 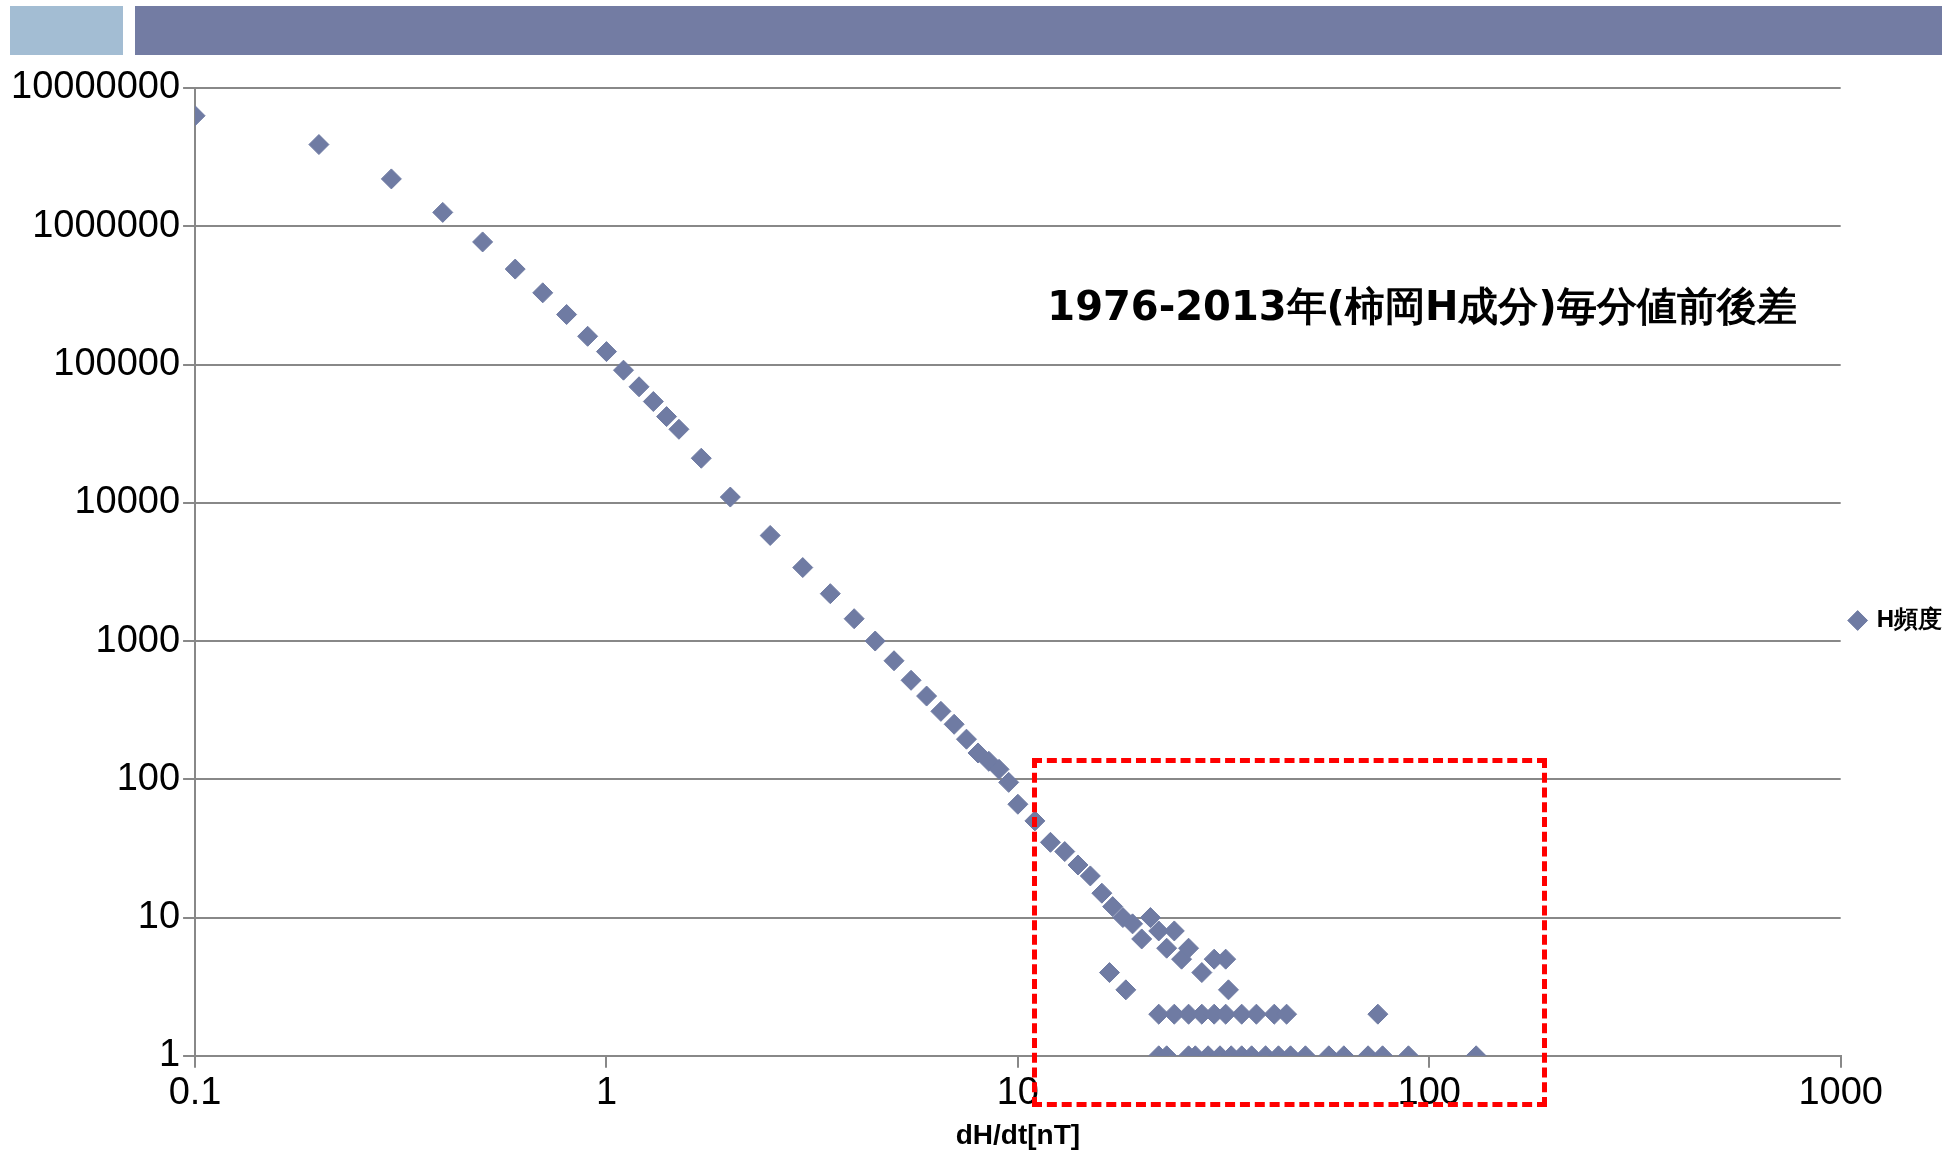 What do you see at coordinates (159, 915) in the screenshot?
I see `y-tick-label: 10` at bounding box center [159, 915].